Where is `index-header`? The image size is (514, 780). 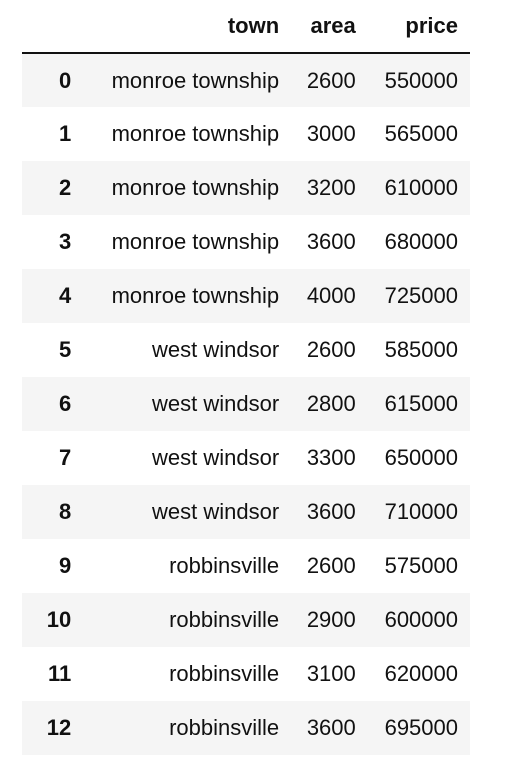 index-header is located at coordinates (53, 27).